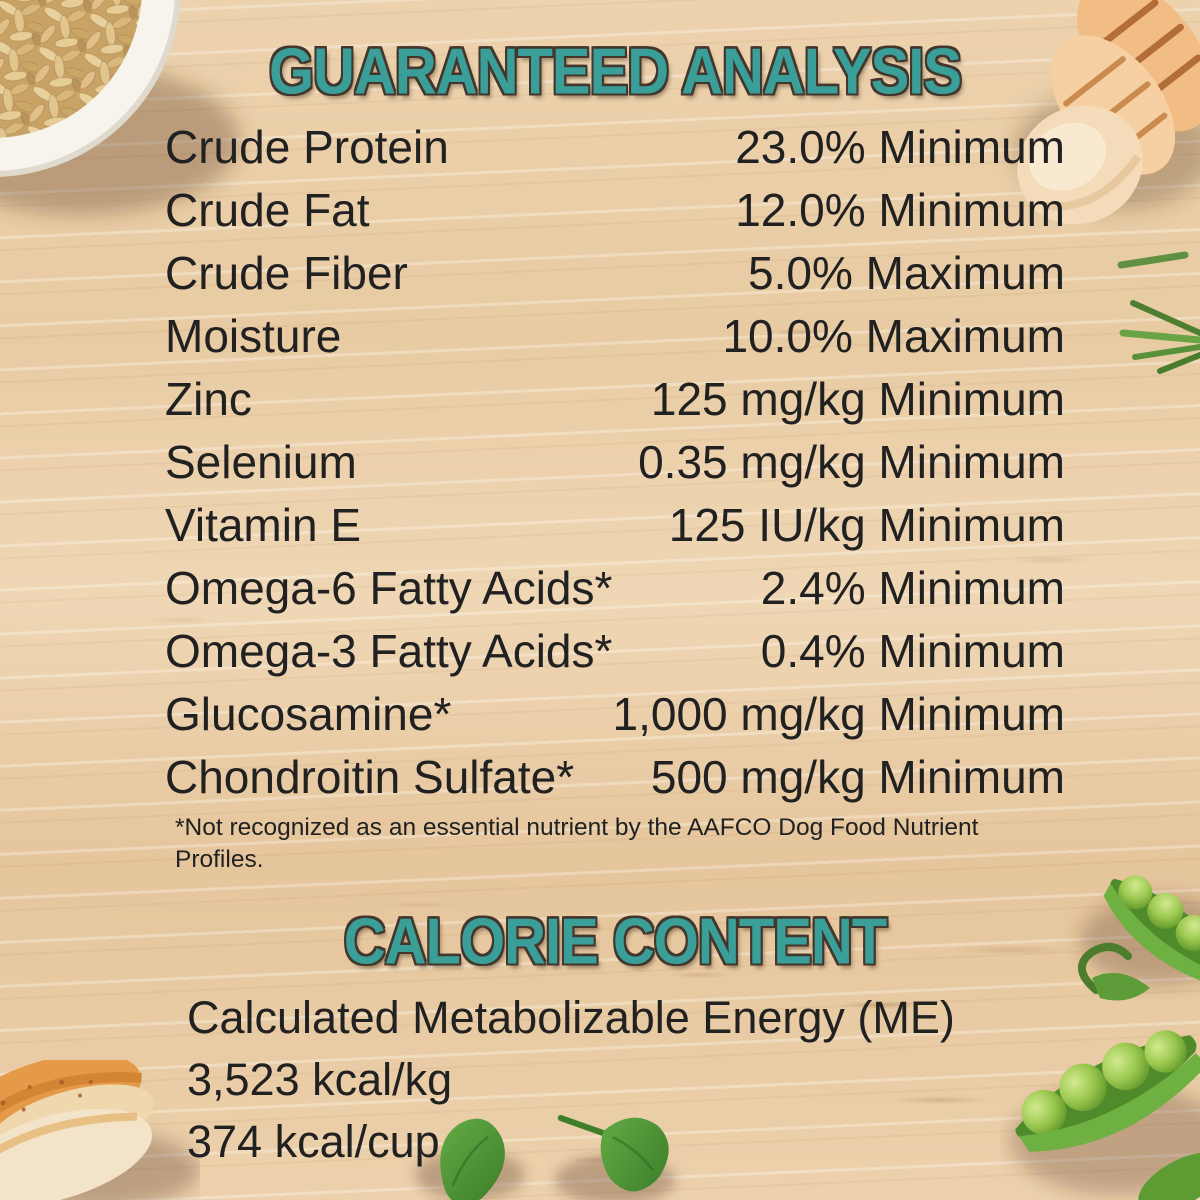 The width and height of the screenshot is (1200, 1200). I want to click on nutrient-name: Moisture, so click(253, 335).